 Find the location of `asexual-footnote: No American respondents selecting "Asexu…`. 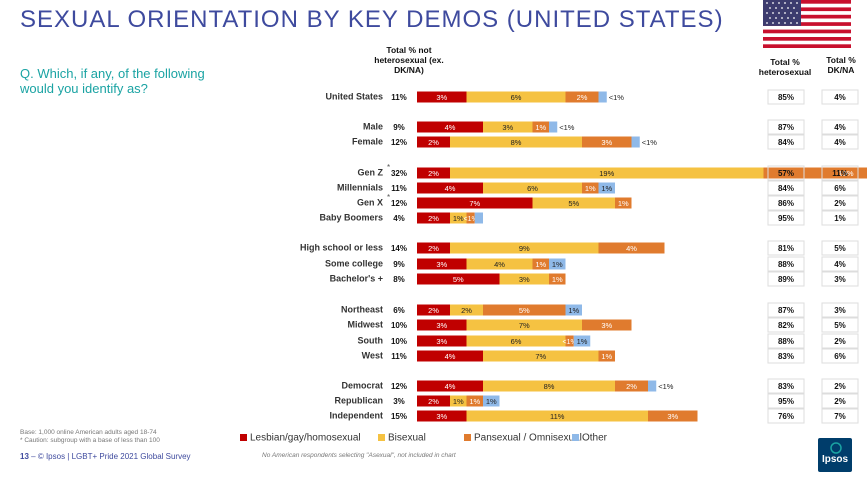

asexual-footnote: No American respondents selecting "Asexu… is located at coordinates (359, 455).